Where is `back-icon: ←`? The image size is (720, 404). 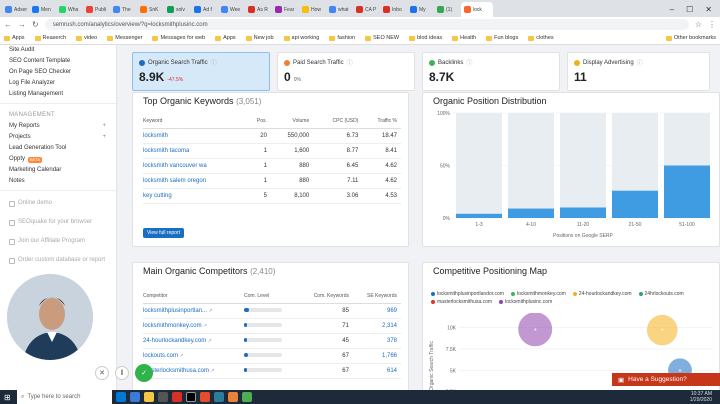 back-icon: ← is located at coordinates (8, 24).